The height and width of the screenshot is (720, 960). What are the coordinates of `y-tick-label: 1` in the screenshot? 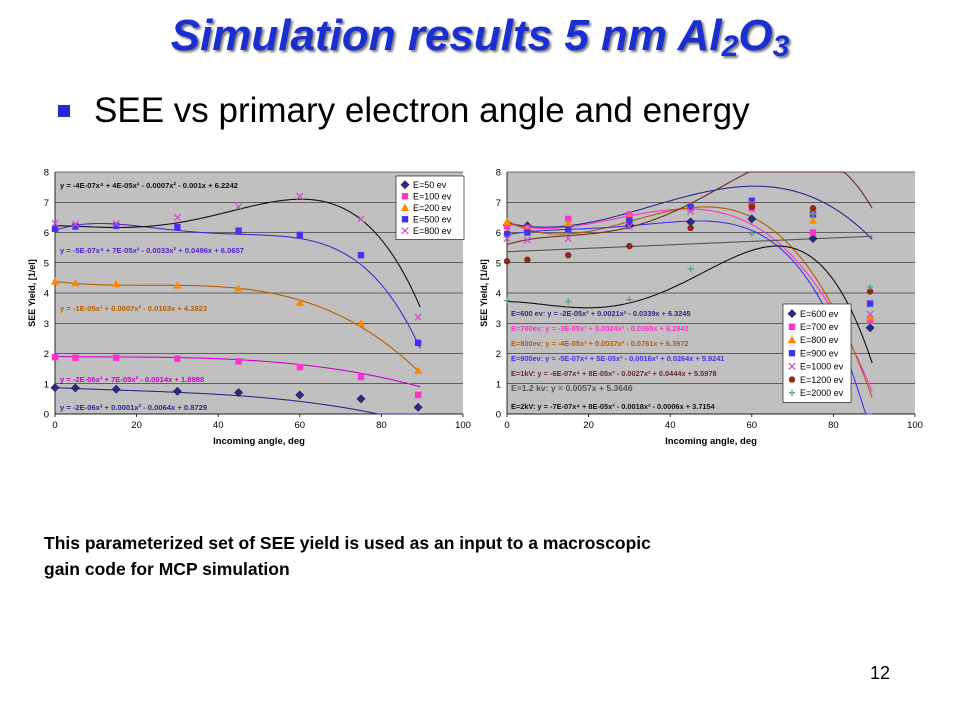 It's located at (498, 384).